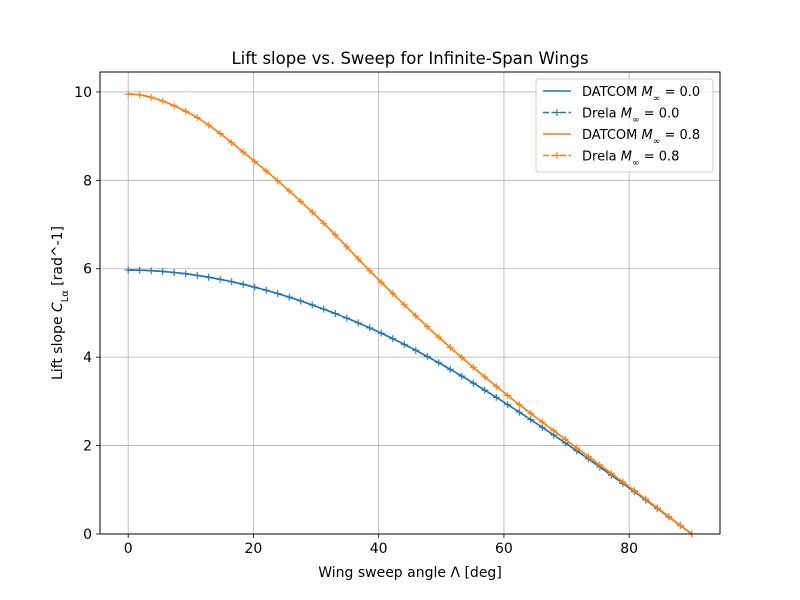  I want to click on legend-item-3: Drela M∞ = 0.8, so click(611, 159).